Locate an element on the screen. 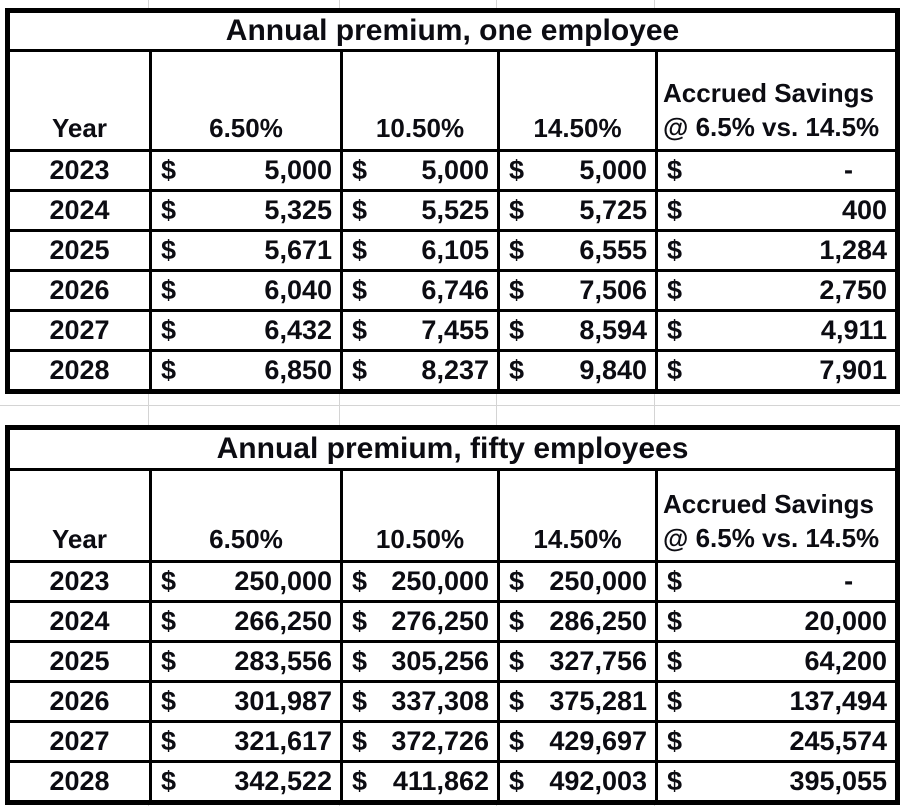 The image size is (900, 806). money-cell: $6,432 is located at coordinates (246, 330).